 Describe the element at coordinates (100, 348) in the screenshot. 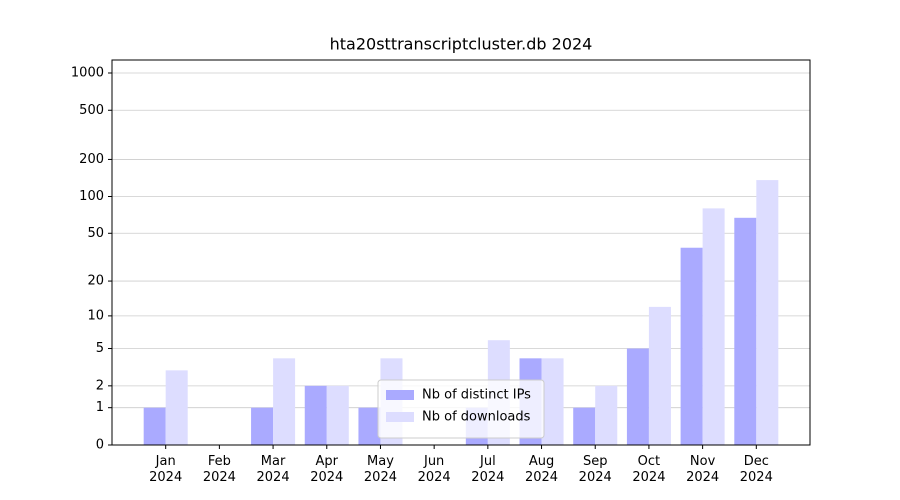

I see `y-tick-label: 5` at that location.